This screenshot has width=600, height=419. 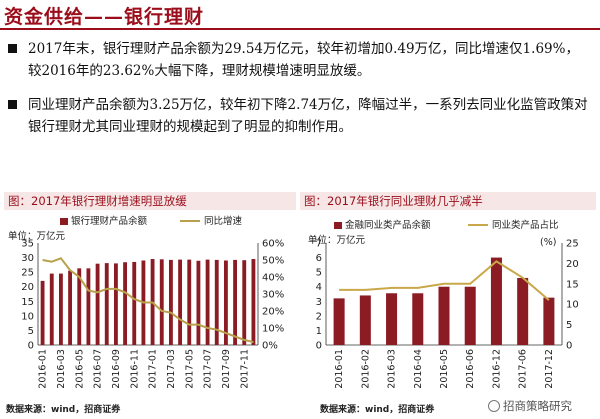 What do you see at coordinates (270, 346) in the screenshot?
I see `y-right-tick-label: 0%` at bounding box center [270, 346].